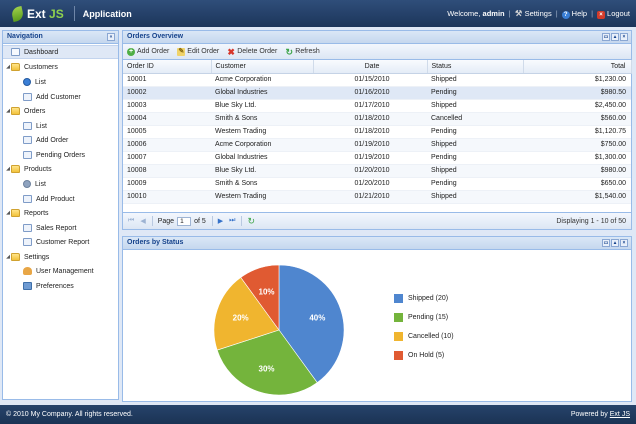  What do you see at coordinates (533, 13) in the screenshot?
I see `settings-link: ⚒ Settings` at bounding box center [533, 13].